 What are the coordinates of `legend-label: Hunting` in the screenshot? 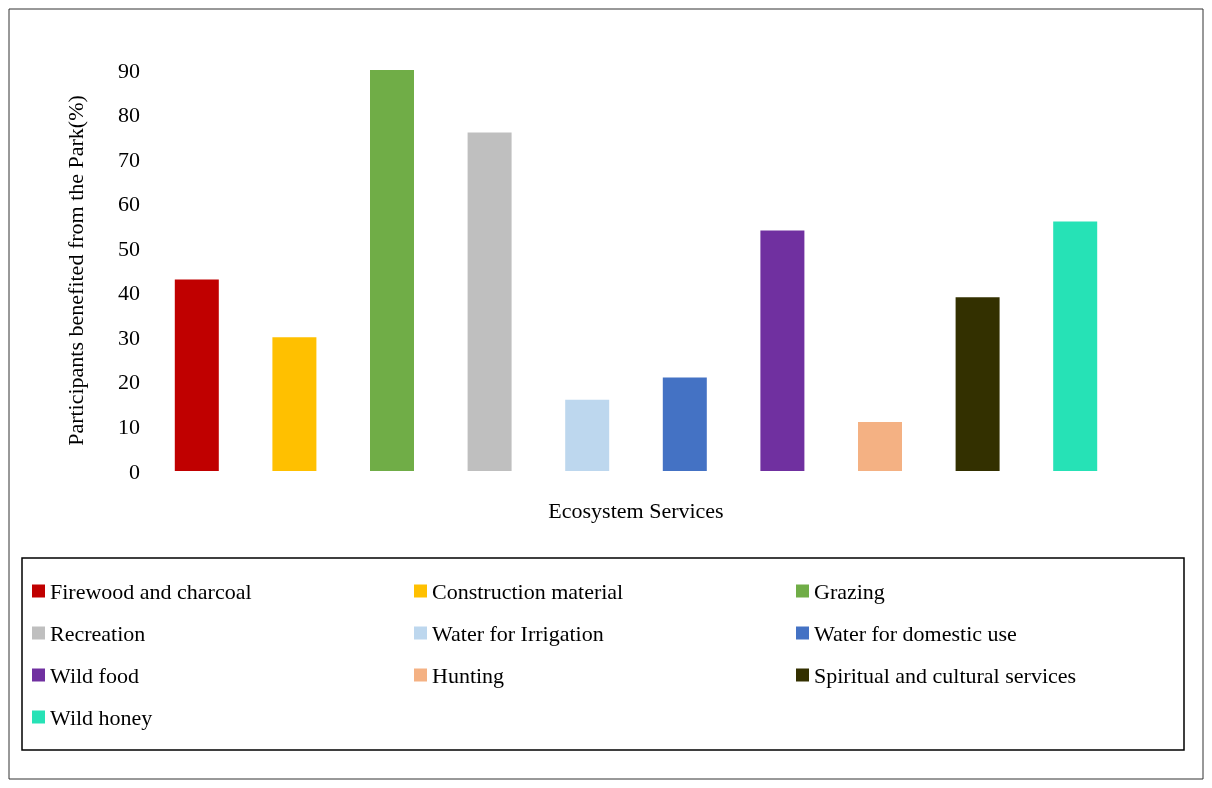 It's located at (468, 675).